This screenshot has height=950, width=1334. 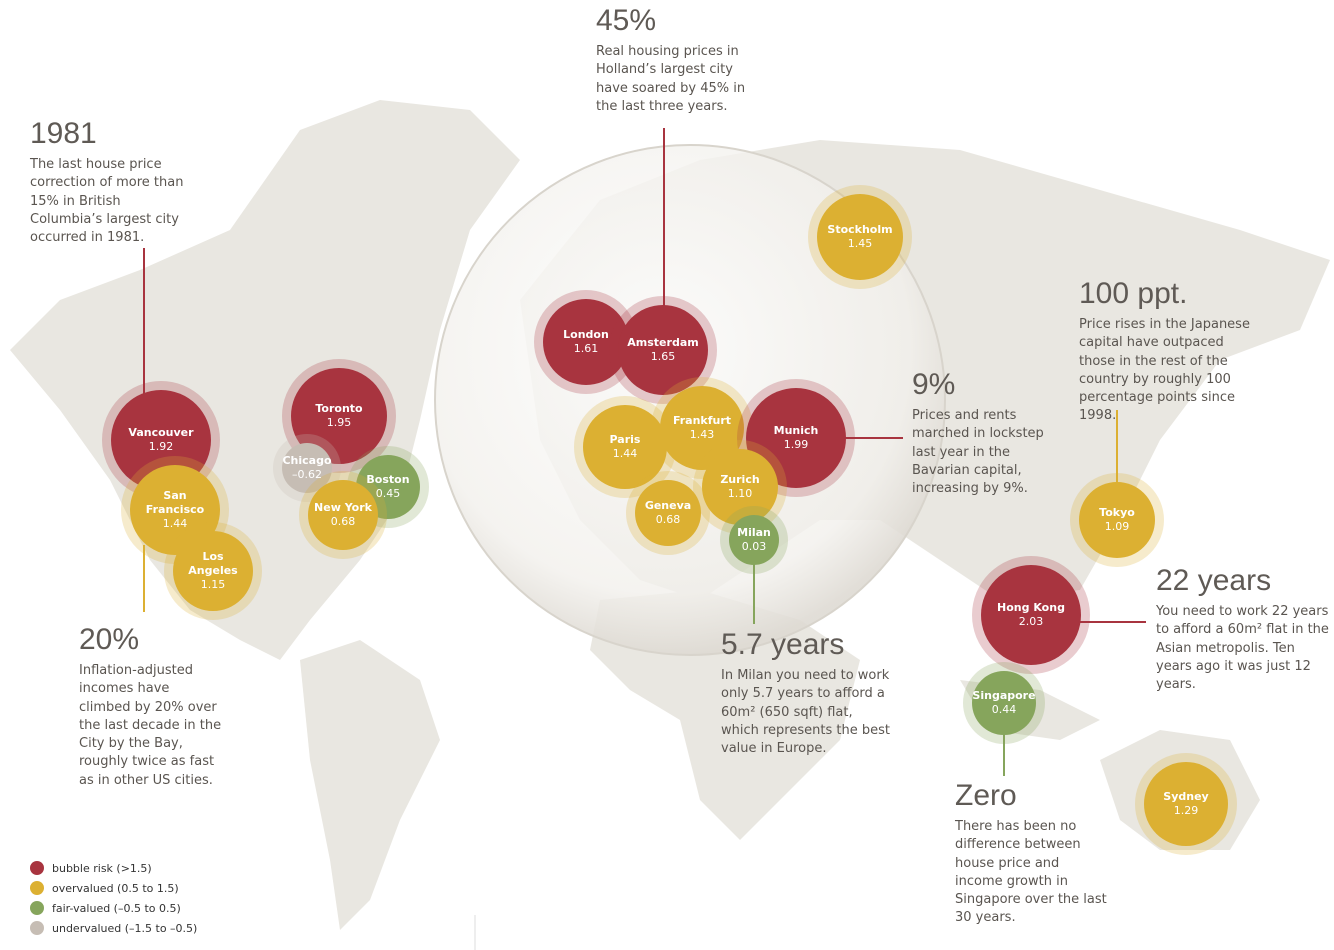 I want to click on city-value: 0.45, so click(x=388, y=493).